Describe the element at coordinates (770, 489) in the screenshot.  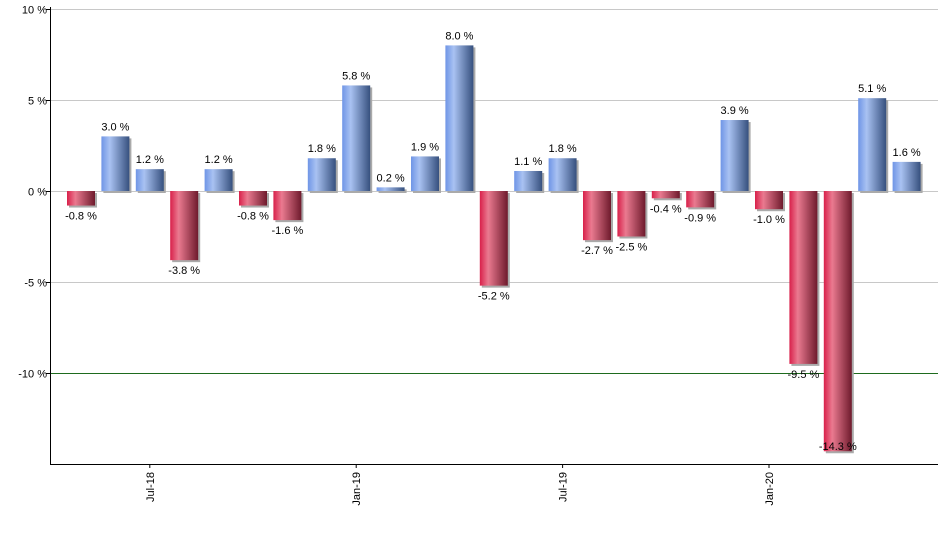
I see `x-tick-label: Jan-20` at that location.